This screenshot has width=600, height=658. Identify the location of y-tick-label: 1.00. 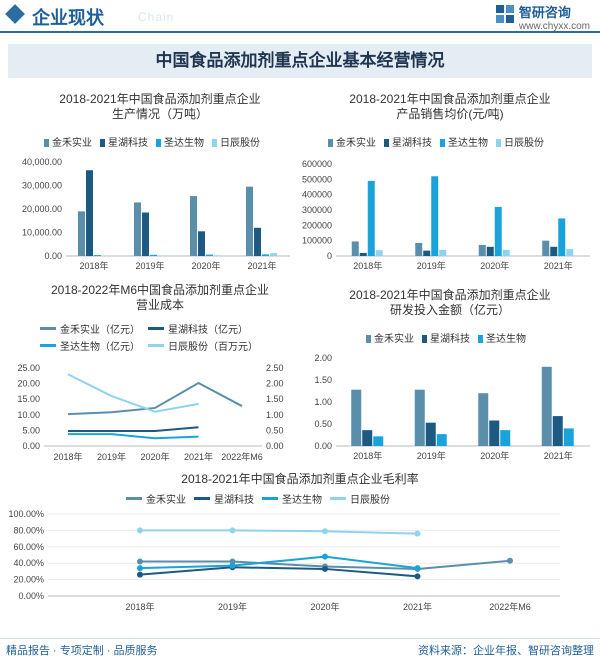
(323, 402).